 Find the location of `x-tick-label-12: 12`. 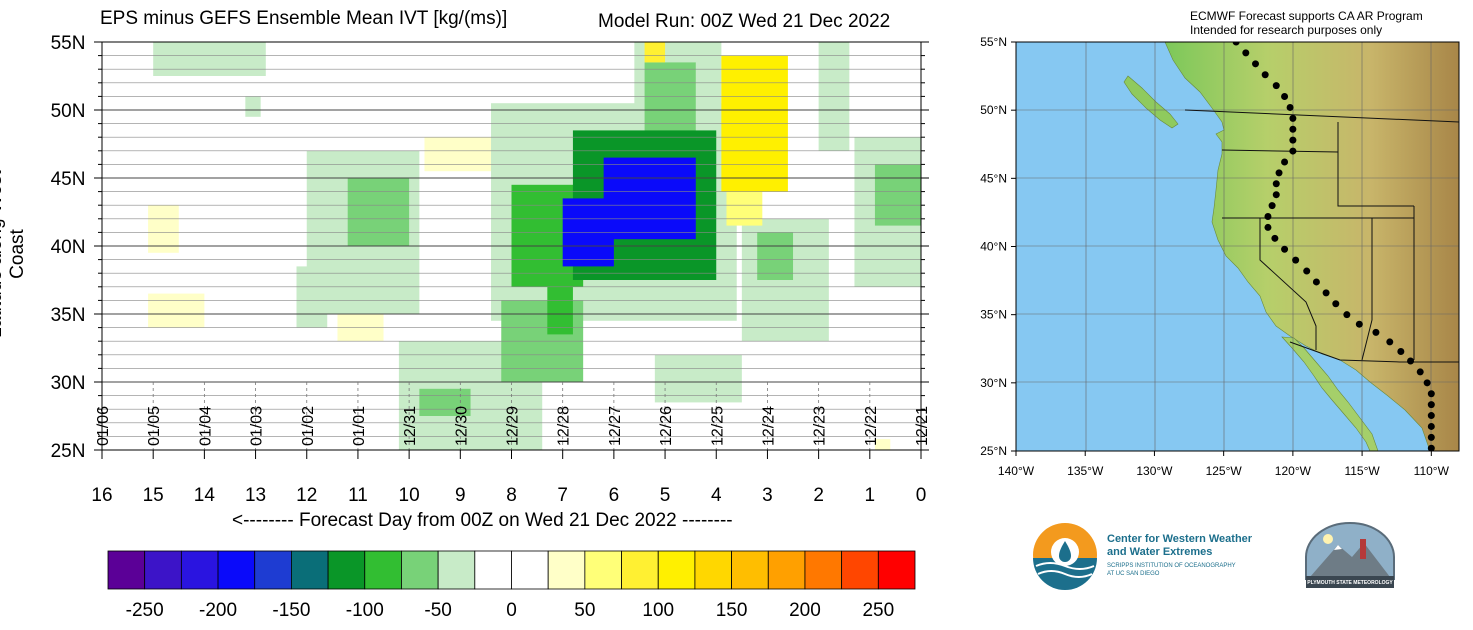

x-tick-label-12: 12 is located at coordinates (306, 495).